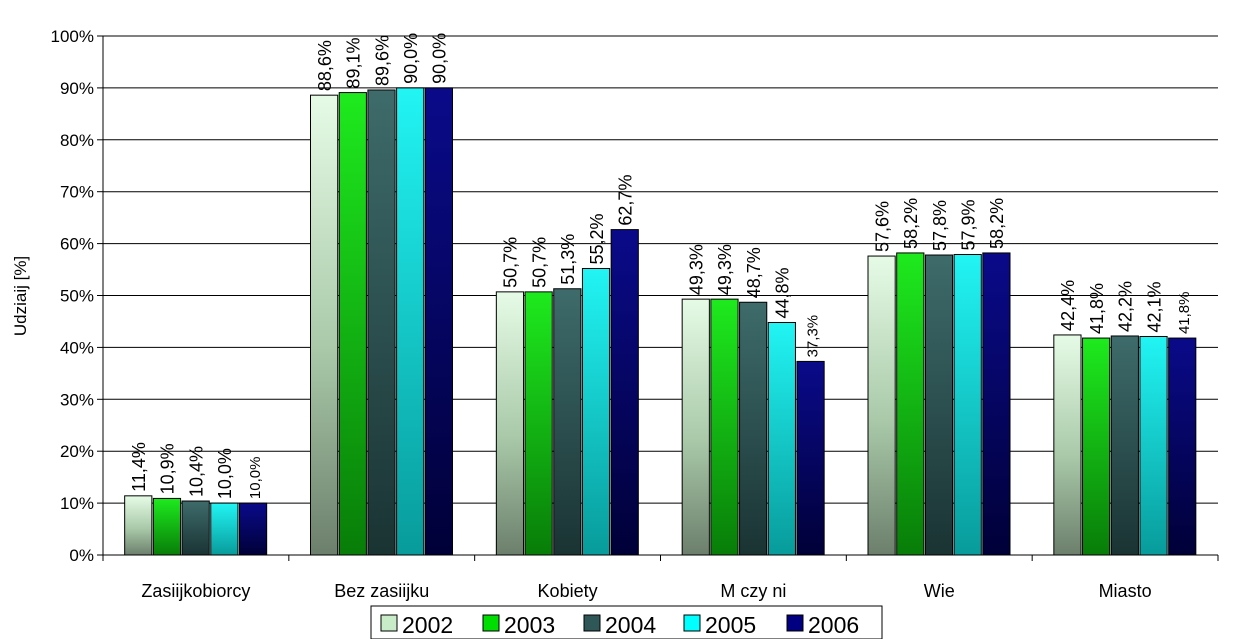  I want to click on data-label: 62,7%, so click(625, 200).